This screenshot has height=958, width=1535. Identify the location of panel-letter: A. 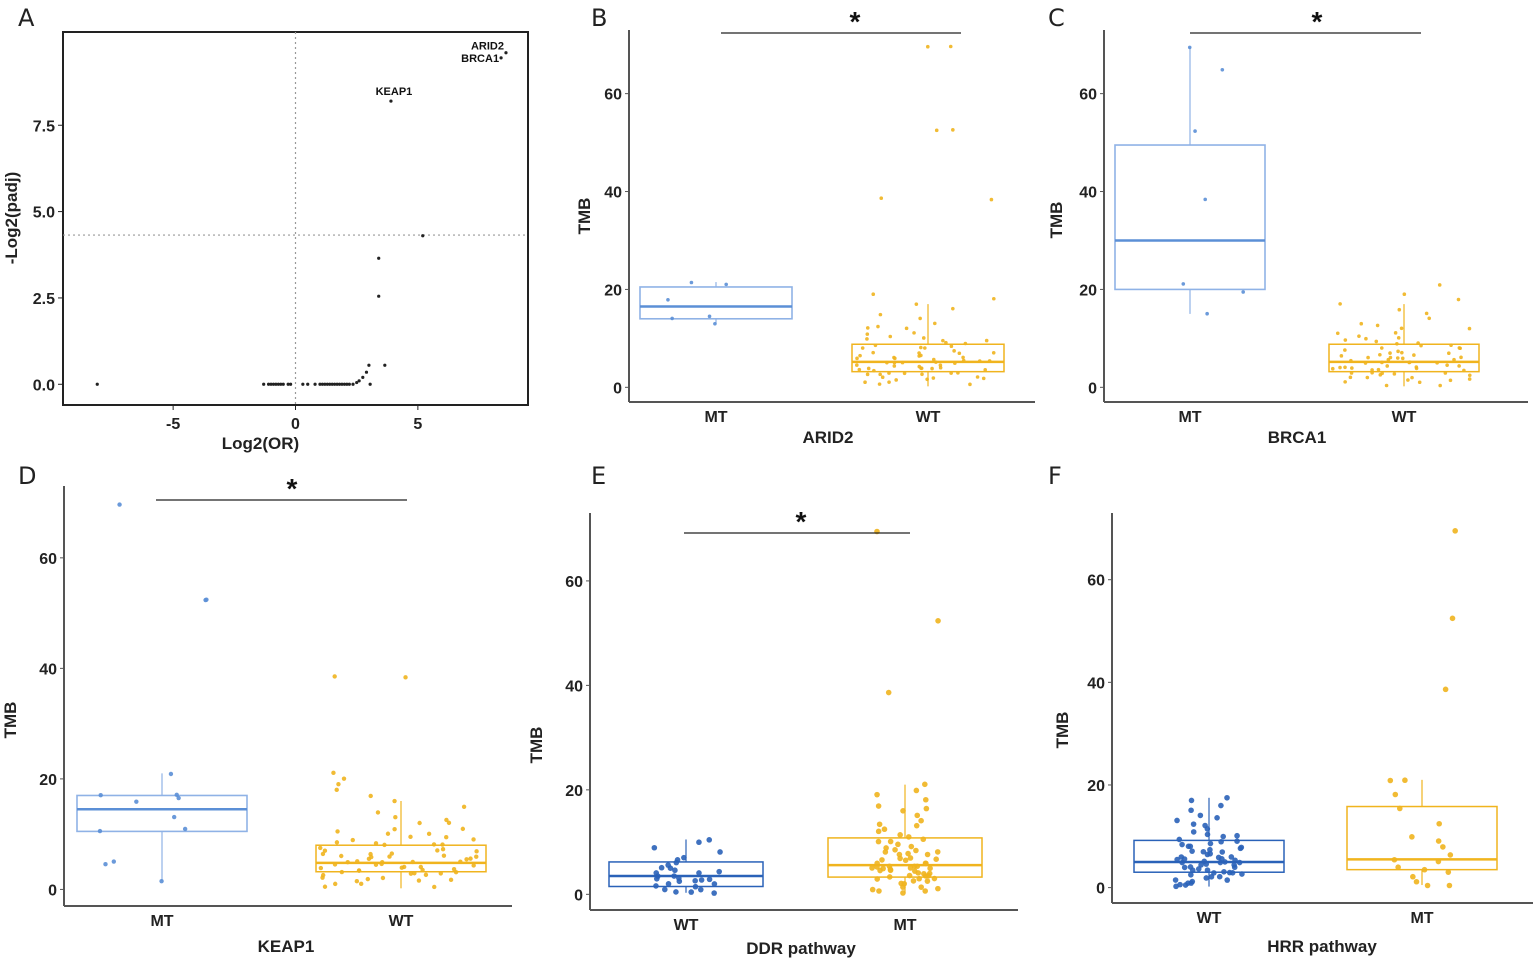
(26, 18).